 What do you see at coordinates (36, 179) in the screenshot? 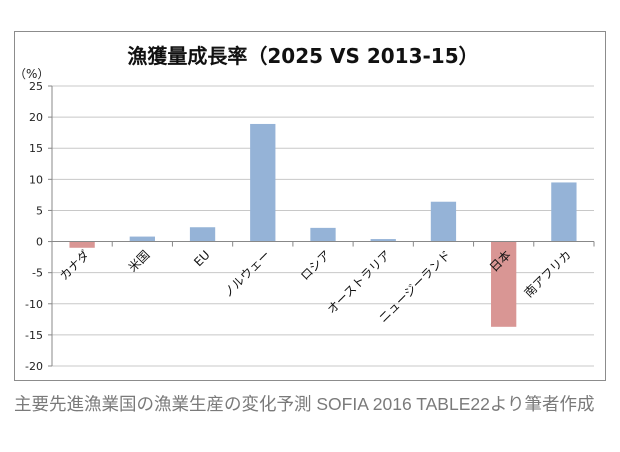
I see `y-tick-label: 10` at bounding box center [36, 179].